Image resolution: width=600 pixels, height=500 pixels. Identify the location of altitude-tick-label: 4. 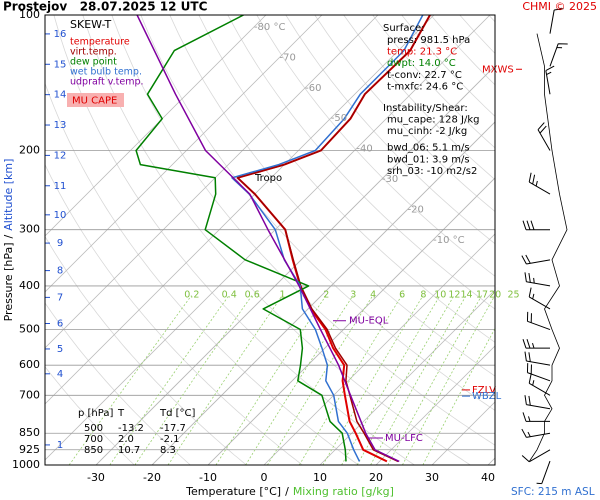
(60, 374).